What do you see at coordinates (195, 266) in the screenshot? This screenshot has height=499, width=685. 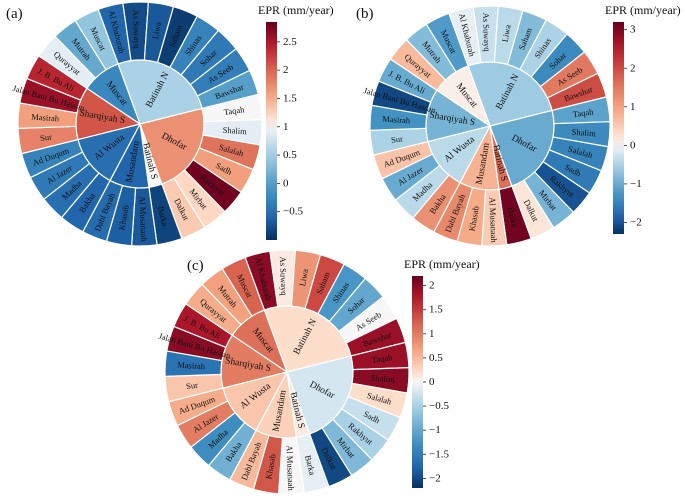 I see `panel-letter: (c)` at bounding box center [195, 266].